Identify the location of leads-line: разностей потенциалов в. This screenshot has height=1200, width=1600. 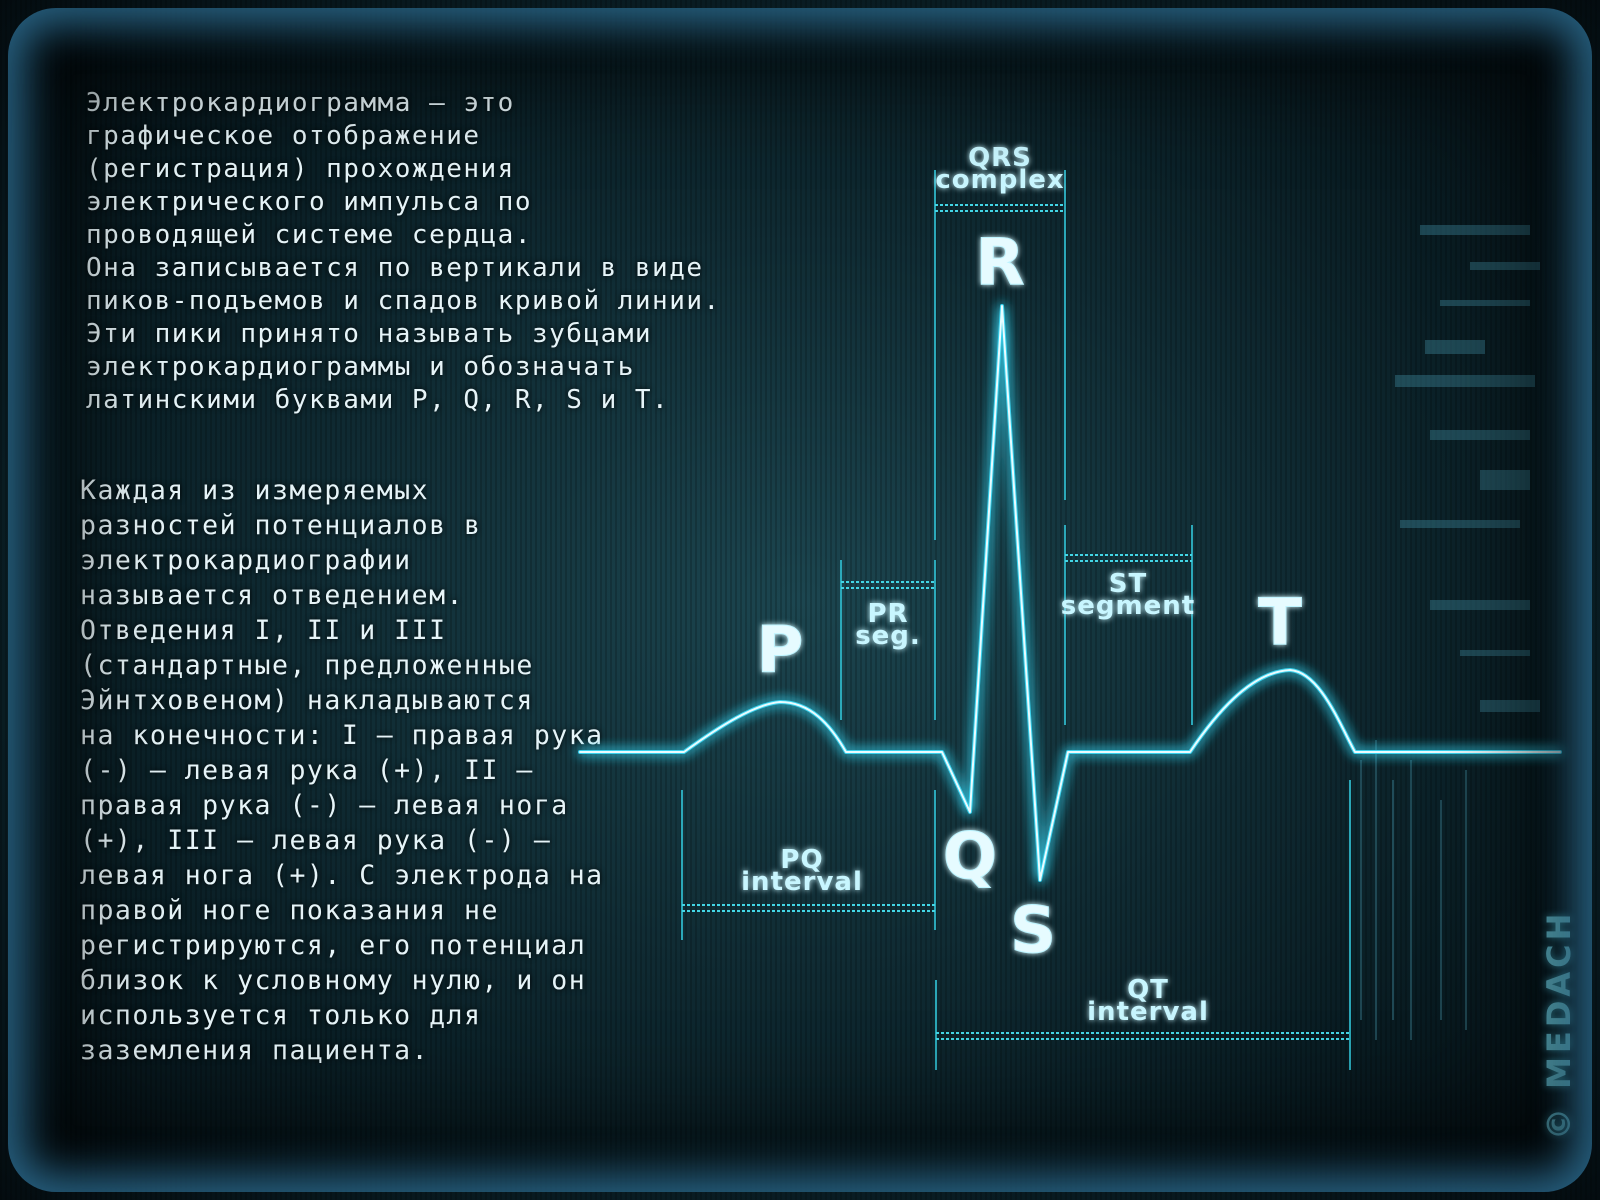
(281, 525).